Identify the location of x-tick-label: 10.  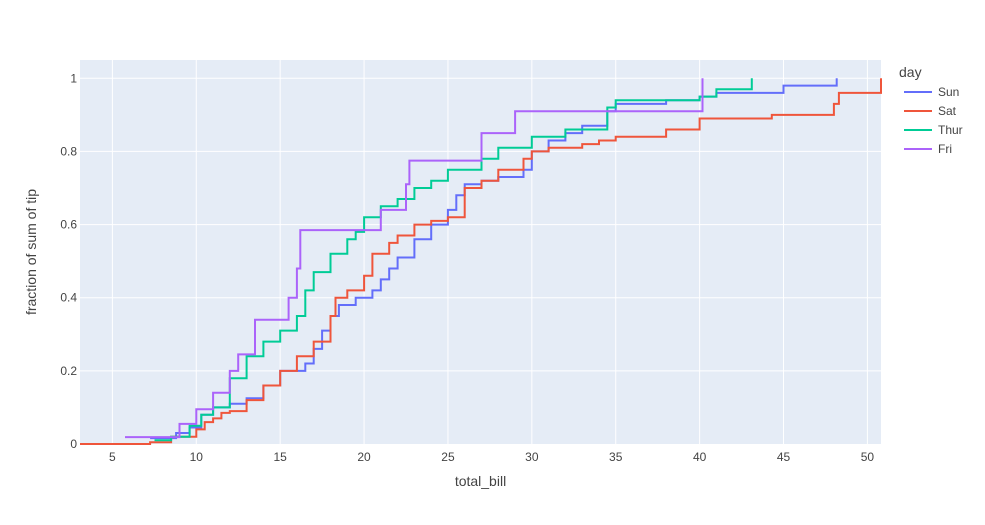
(197, 457).